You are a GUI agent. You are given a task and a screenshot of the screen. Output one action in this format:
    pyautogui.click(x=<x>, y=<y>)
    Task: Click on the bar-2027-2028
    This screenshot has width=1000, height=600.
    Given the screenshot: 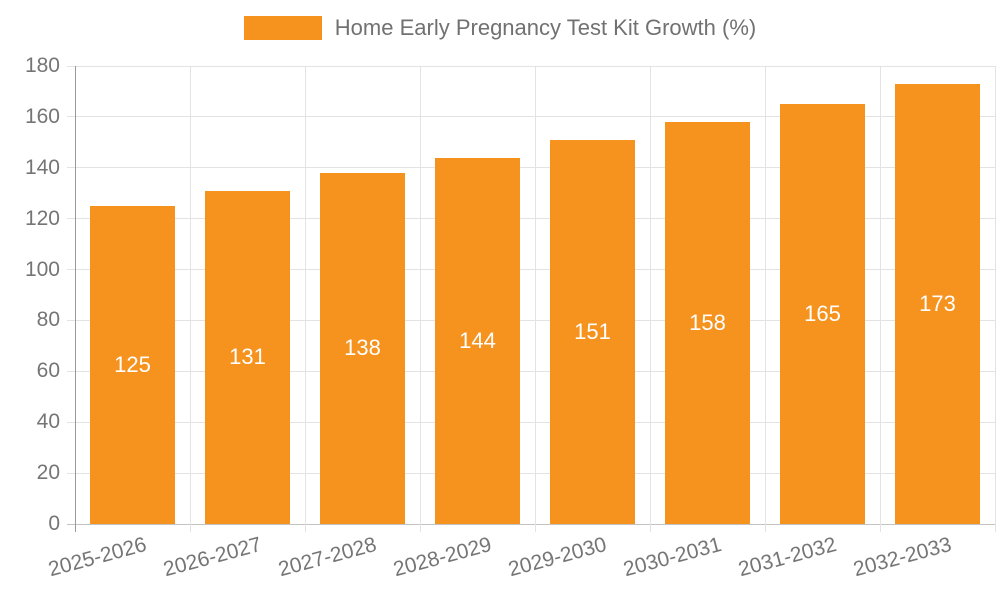 What is the action you would take?
    pyautogui.click(x=362, y=348)
    